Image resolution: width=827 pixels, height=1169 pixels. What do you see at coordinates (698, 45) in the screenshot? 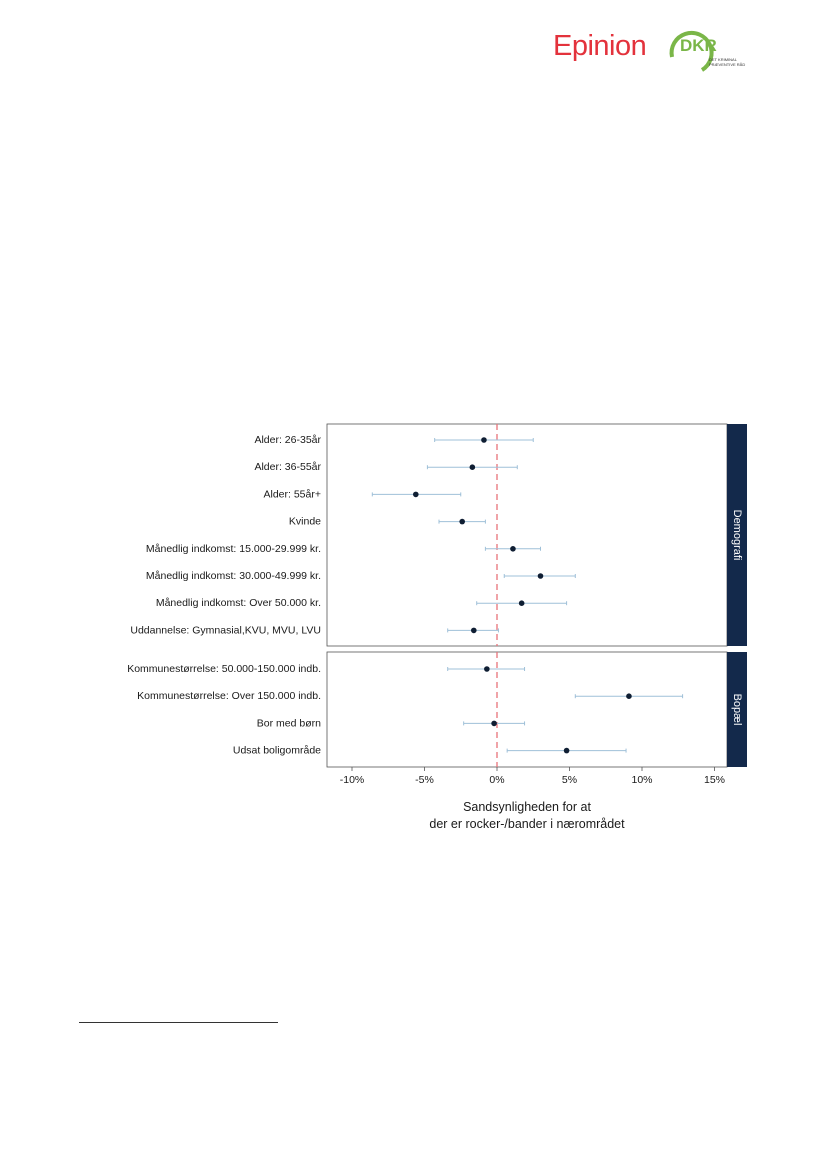
I see `dkr-logo-text: DKR` at bounding box center [698, 45].